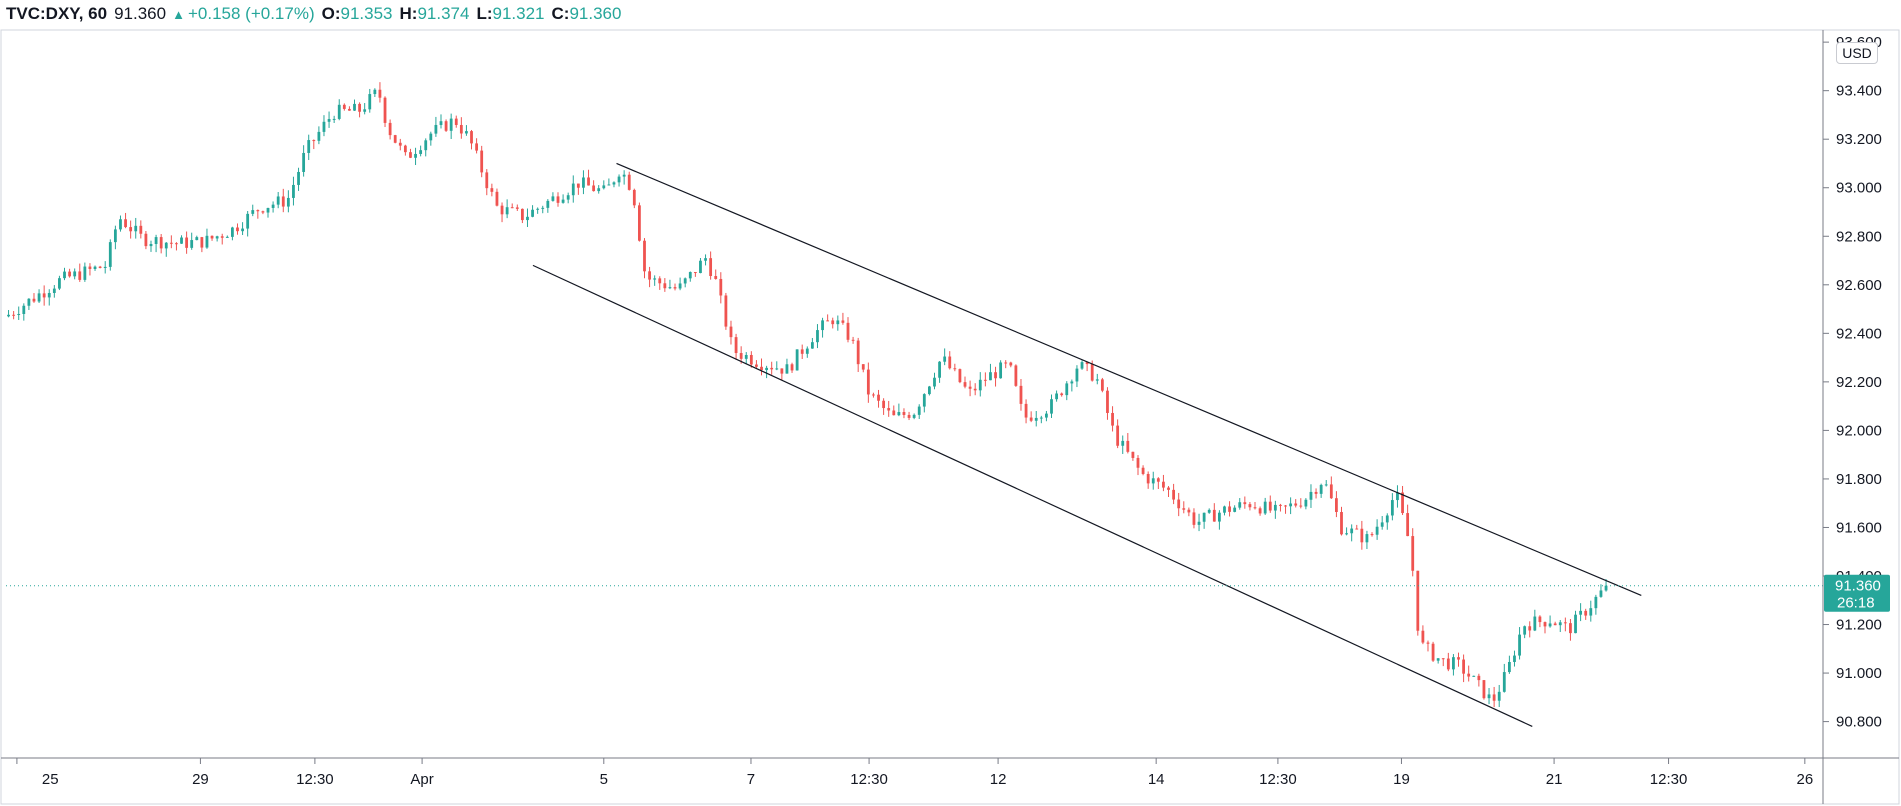  I want to click on x-tick-label: 5, so click(604, 779).